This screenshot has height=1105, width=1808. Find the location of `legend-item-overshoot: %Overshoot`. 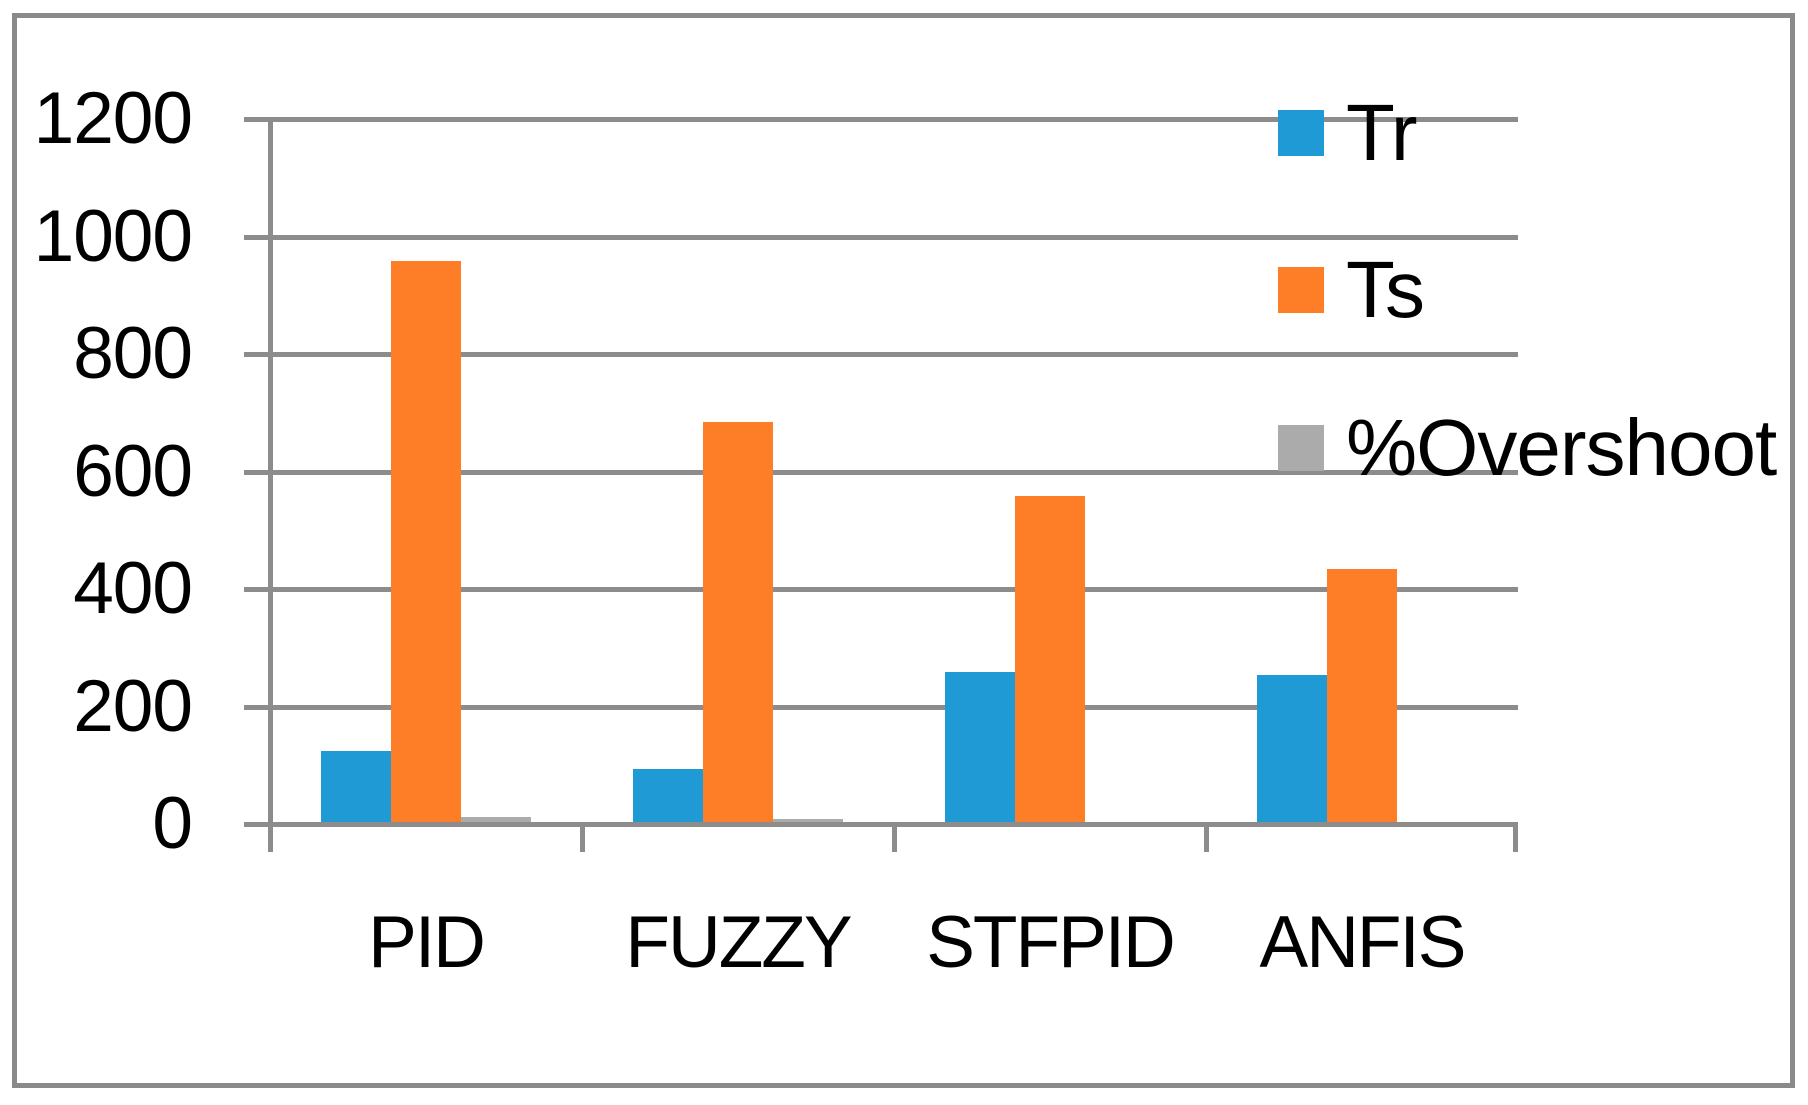

legend-item-overshoot: %Overshoot is located at coordinates (1527, 447).